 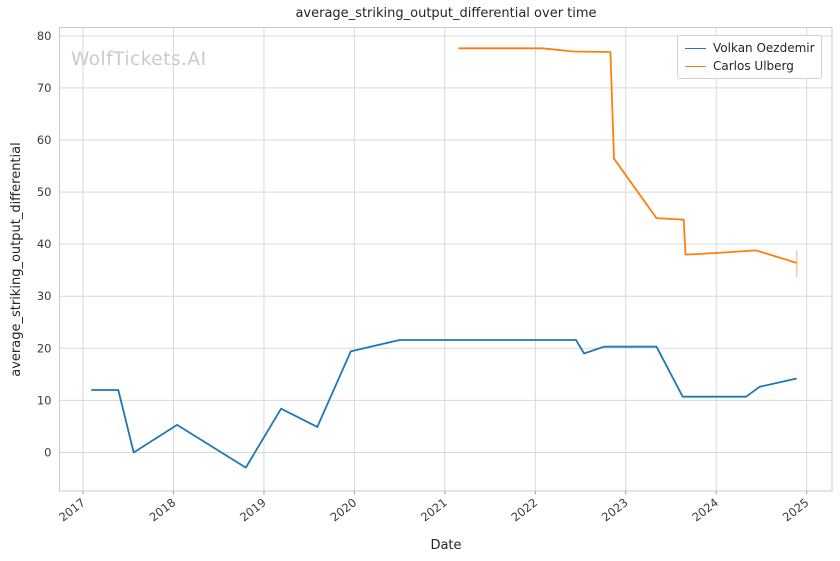 I want to click on y-tick-label-70: 70, so click(x=44, y=88).